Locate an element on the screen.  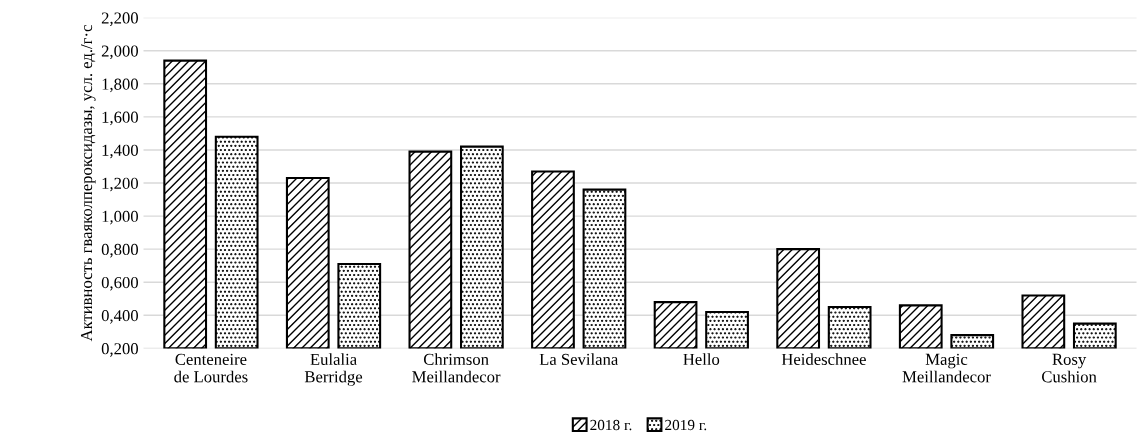
y-axis-title: Активность гваяколпероксидазы, усл. ед./г·с is located at coordinates (88, 183).